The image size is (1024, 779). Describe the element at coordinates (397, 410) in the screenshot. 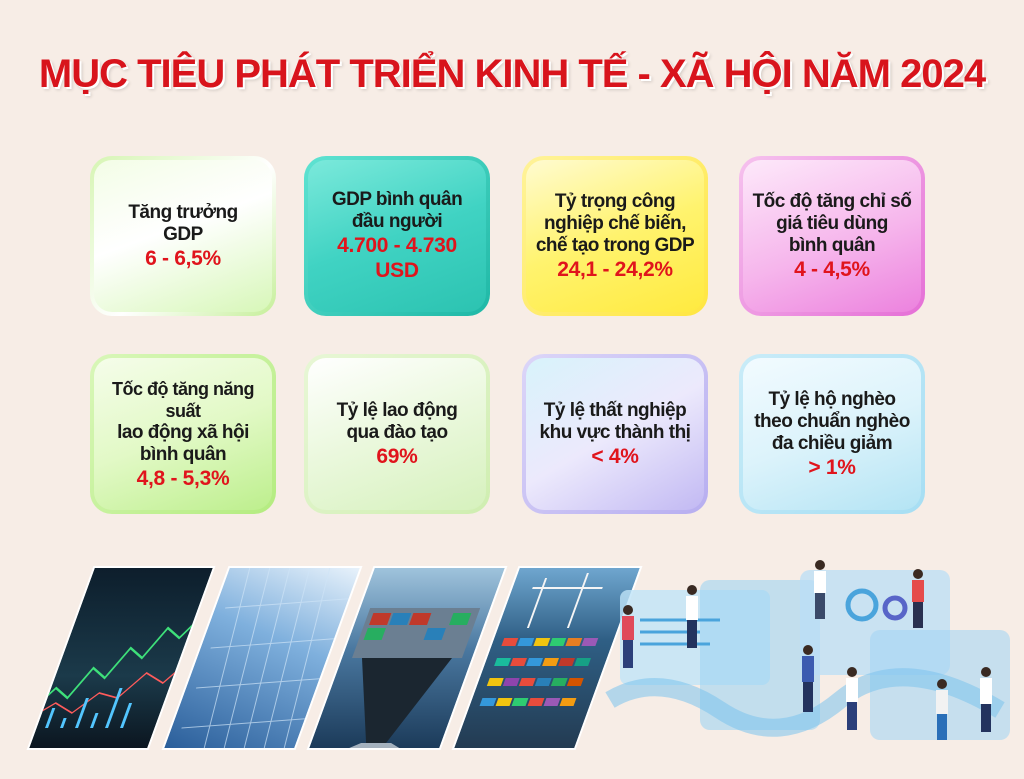

I see `card-label: Tỷ lệ lao động` at that location.